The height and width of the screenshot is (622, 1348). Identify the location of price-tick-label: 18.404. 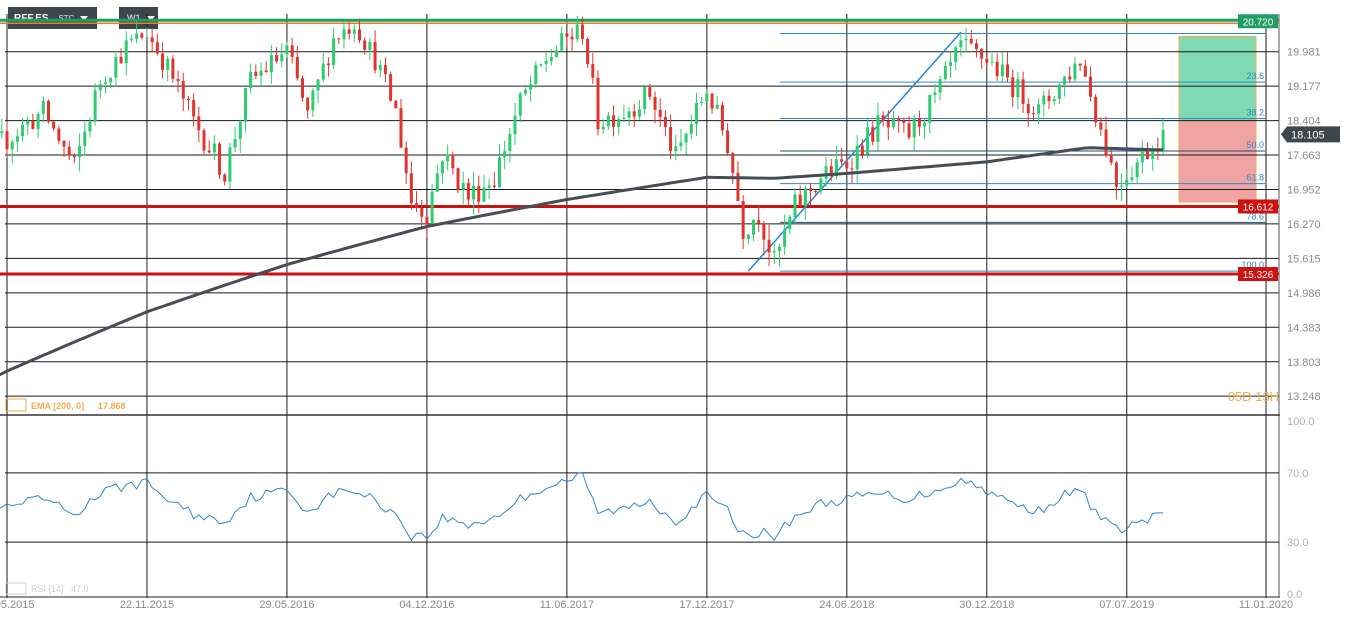
(1304, 122).